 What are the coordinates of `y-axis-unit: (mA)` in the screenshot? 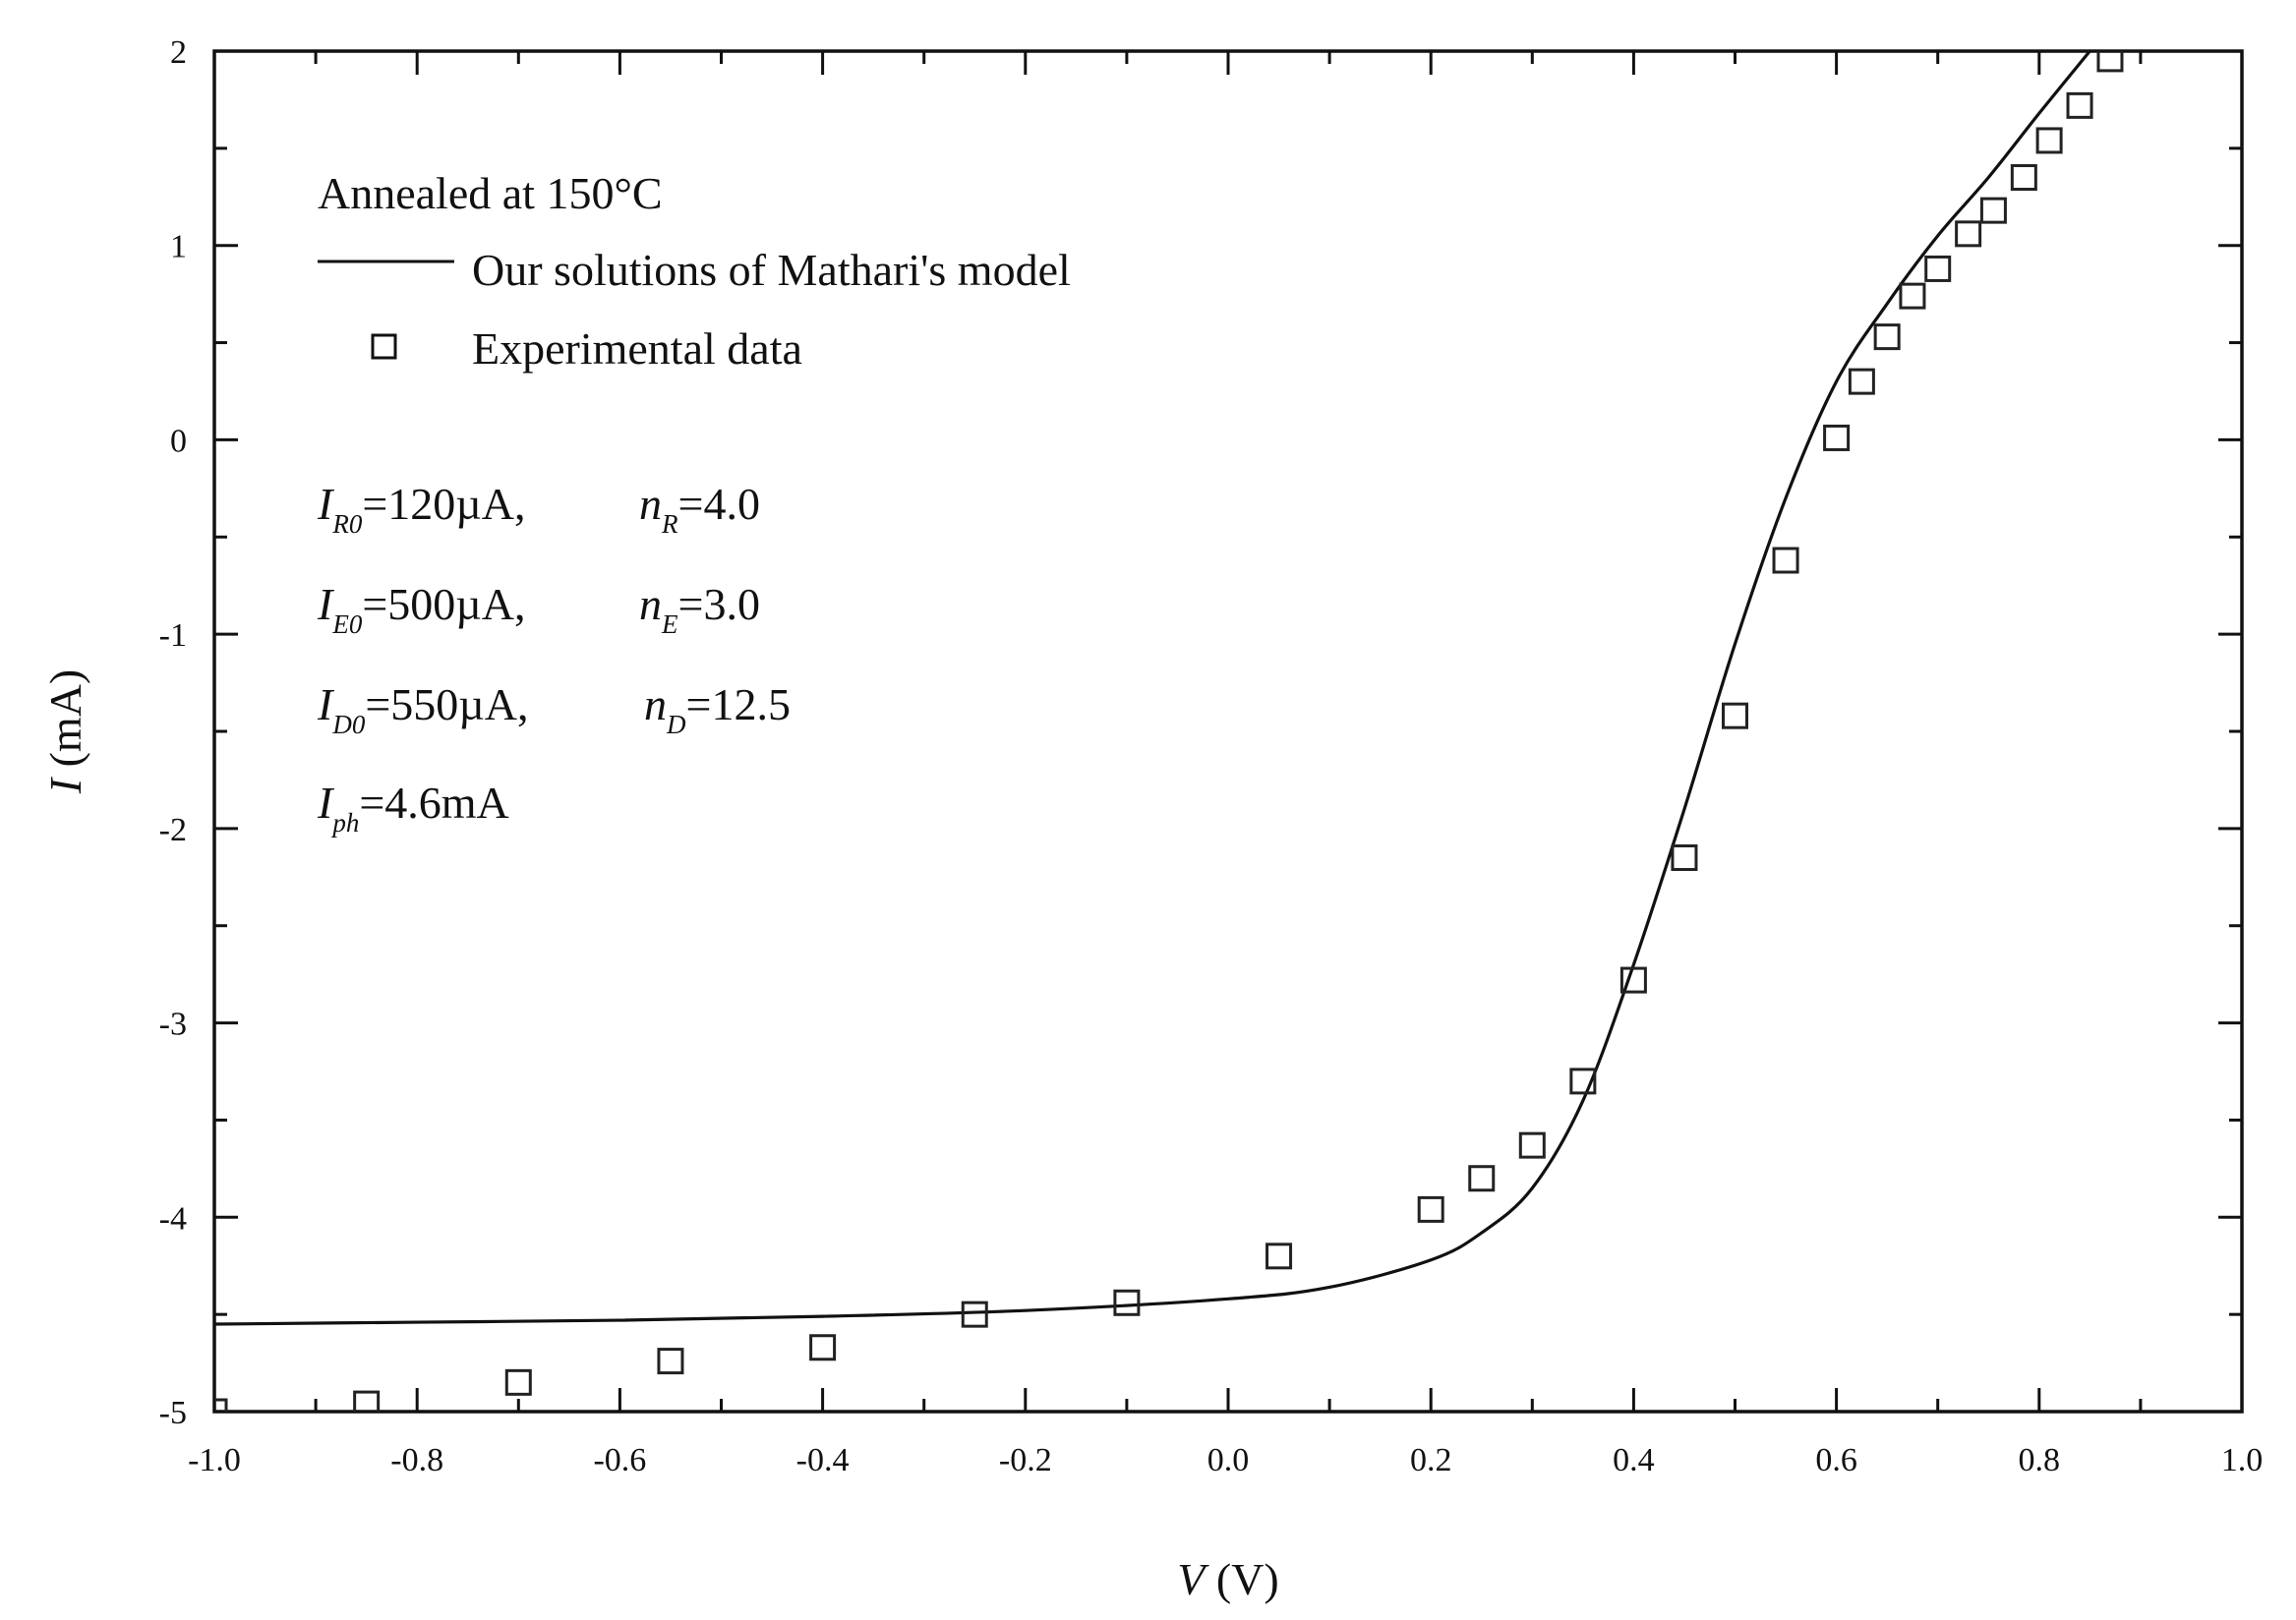 It's located at (65, 724).